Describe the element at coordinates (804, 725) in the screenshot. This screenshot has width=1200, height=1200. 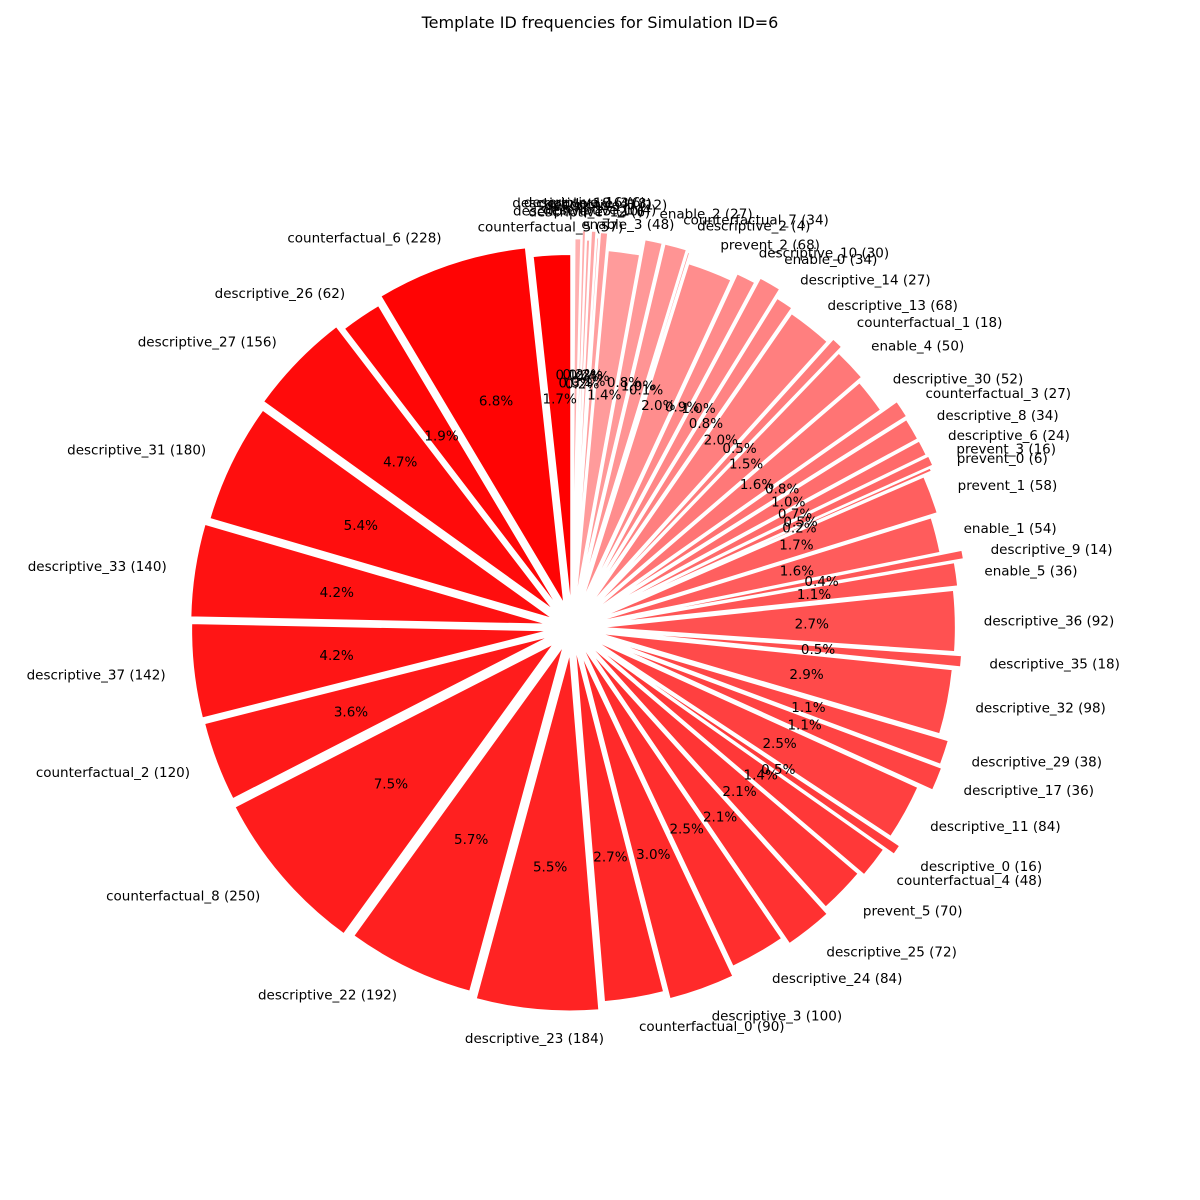
I see `slice-percent-label: 1.1%` at that location.